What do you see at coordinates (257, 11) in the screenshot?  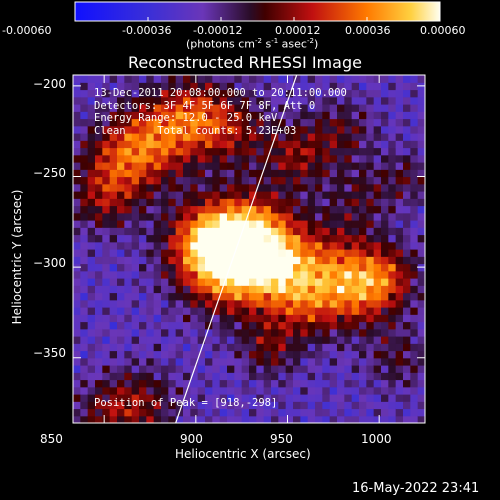 I see `colorbar` at bounding box center [257, 11].